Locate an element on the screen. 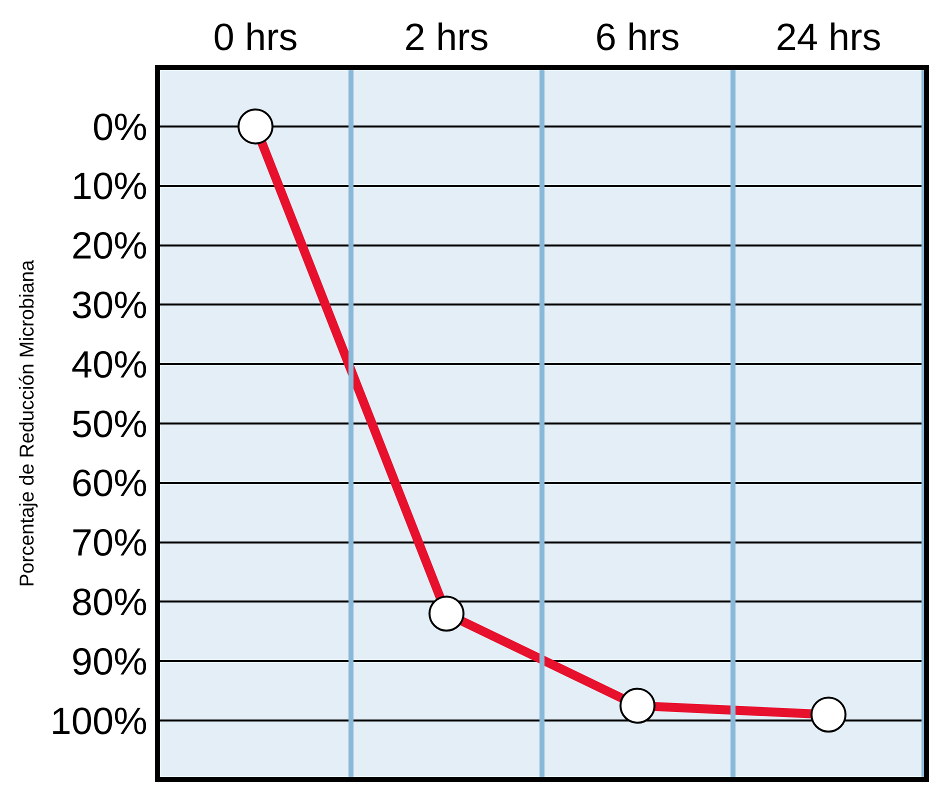 This screenshot has height=799, width=938. y-tick-label: 60% is located at coordinates (109, 484).